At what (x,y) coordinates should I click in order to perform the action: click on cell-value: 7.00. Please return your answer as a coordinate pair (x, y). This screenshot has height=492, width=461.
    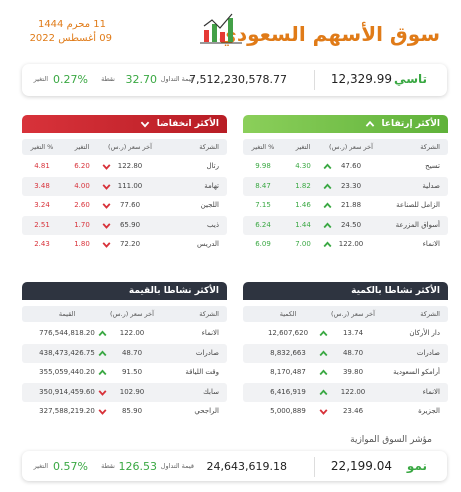
    Looking at the image, I should click on (303, 244).